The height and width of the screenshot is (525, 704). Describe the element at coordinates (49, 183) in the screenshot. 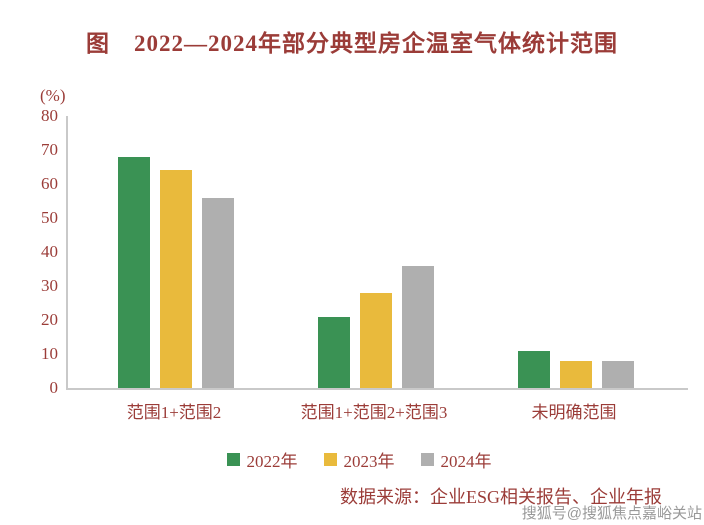

I see `y-tick-label: 60` at that location.